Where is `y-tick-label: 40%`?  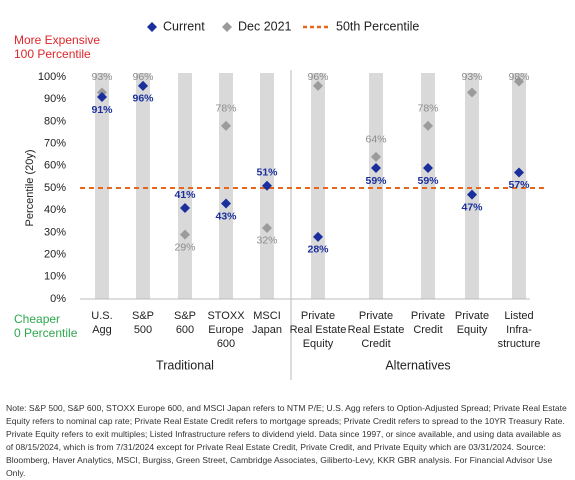 y-tick-label: 40% is located at coordinates (55, 210).